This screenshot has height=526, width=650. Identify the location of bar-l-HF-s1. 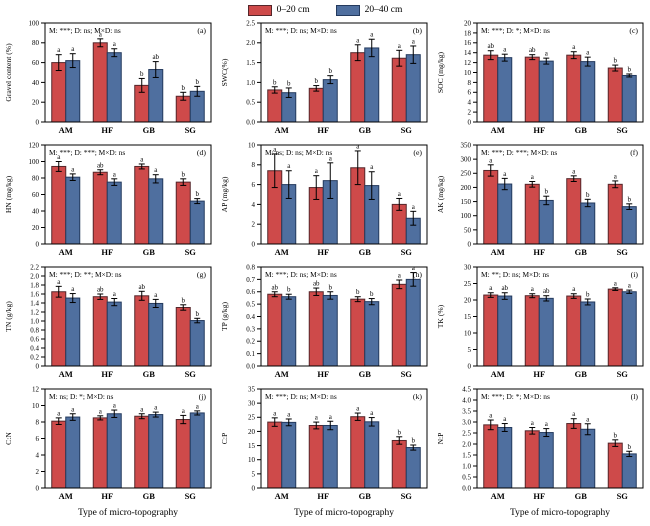
(546, 460).